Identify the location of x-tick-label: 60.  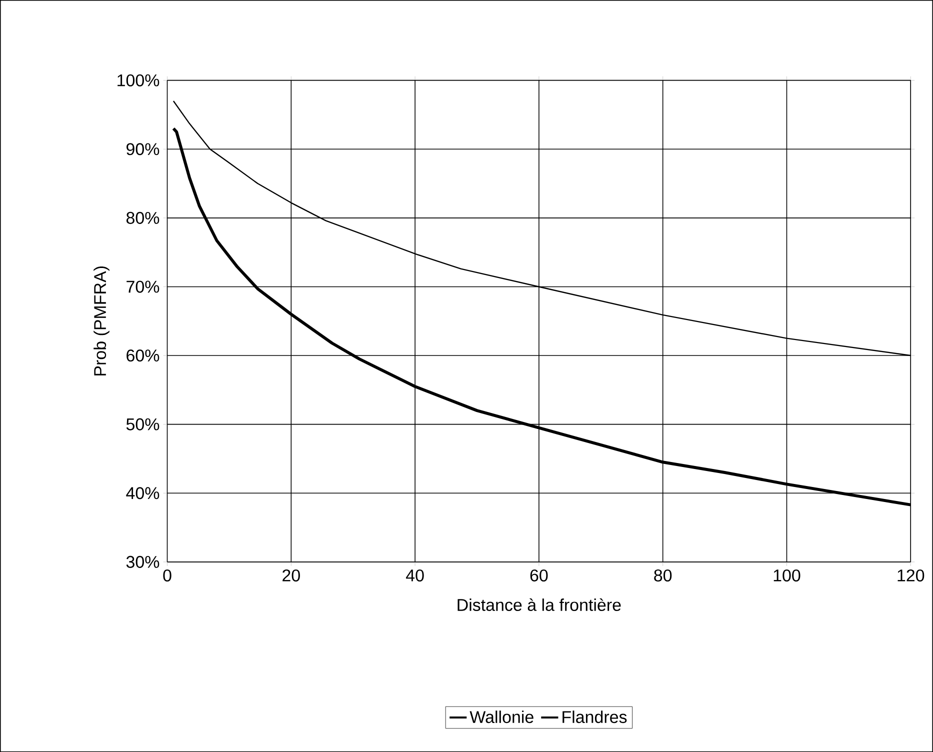
(539, 575).